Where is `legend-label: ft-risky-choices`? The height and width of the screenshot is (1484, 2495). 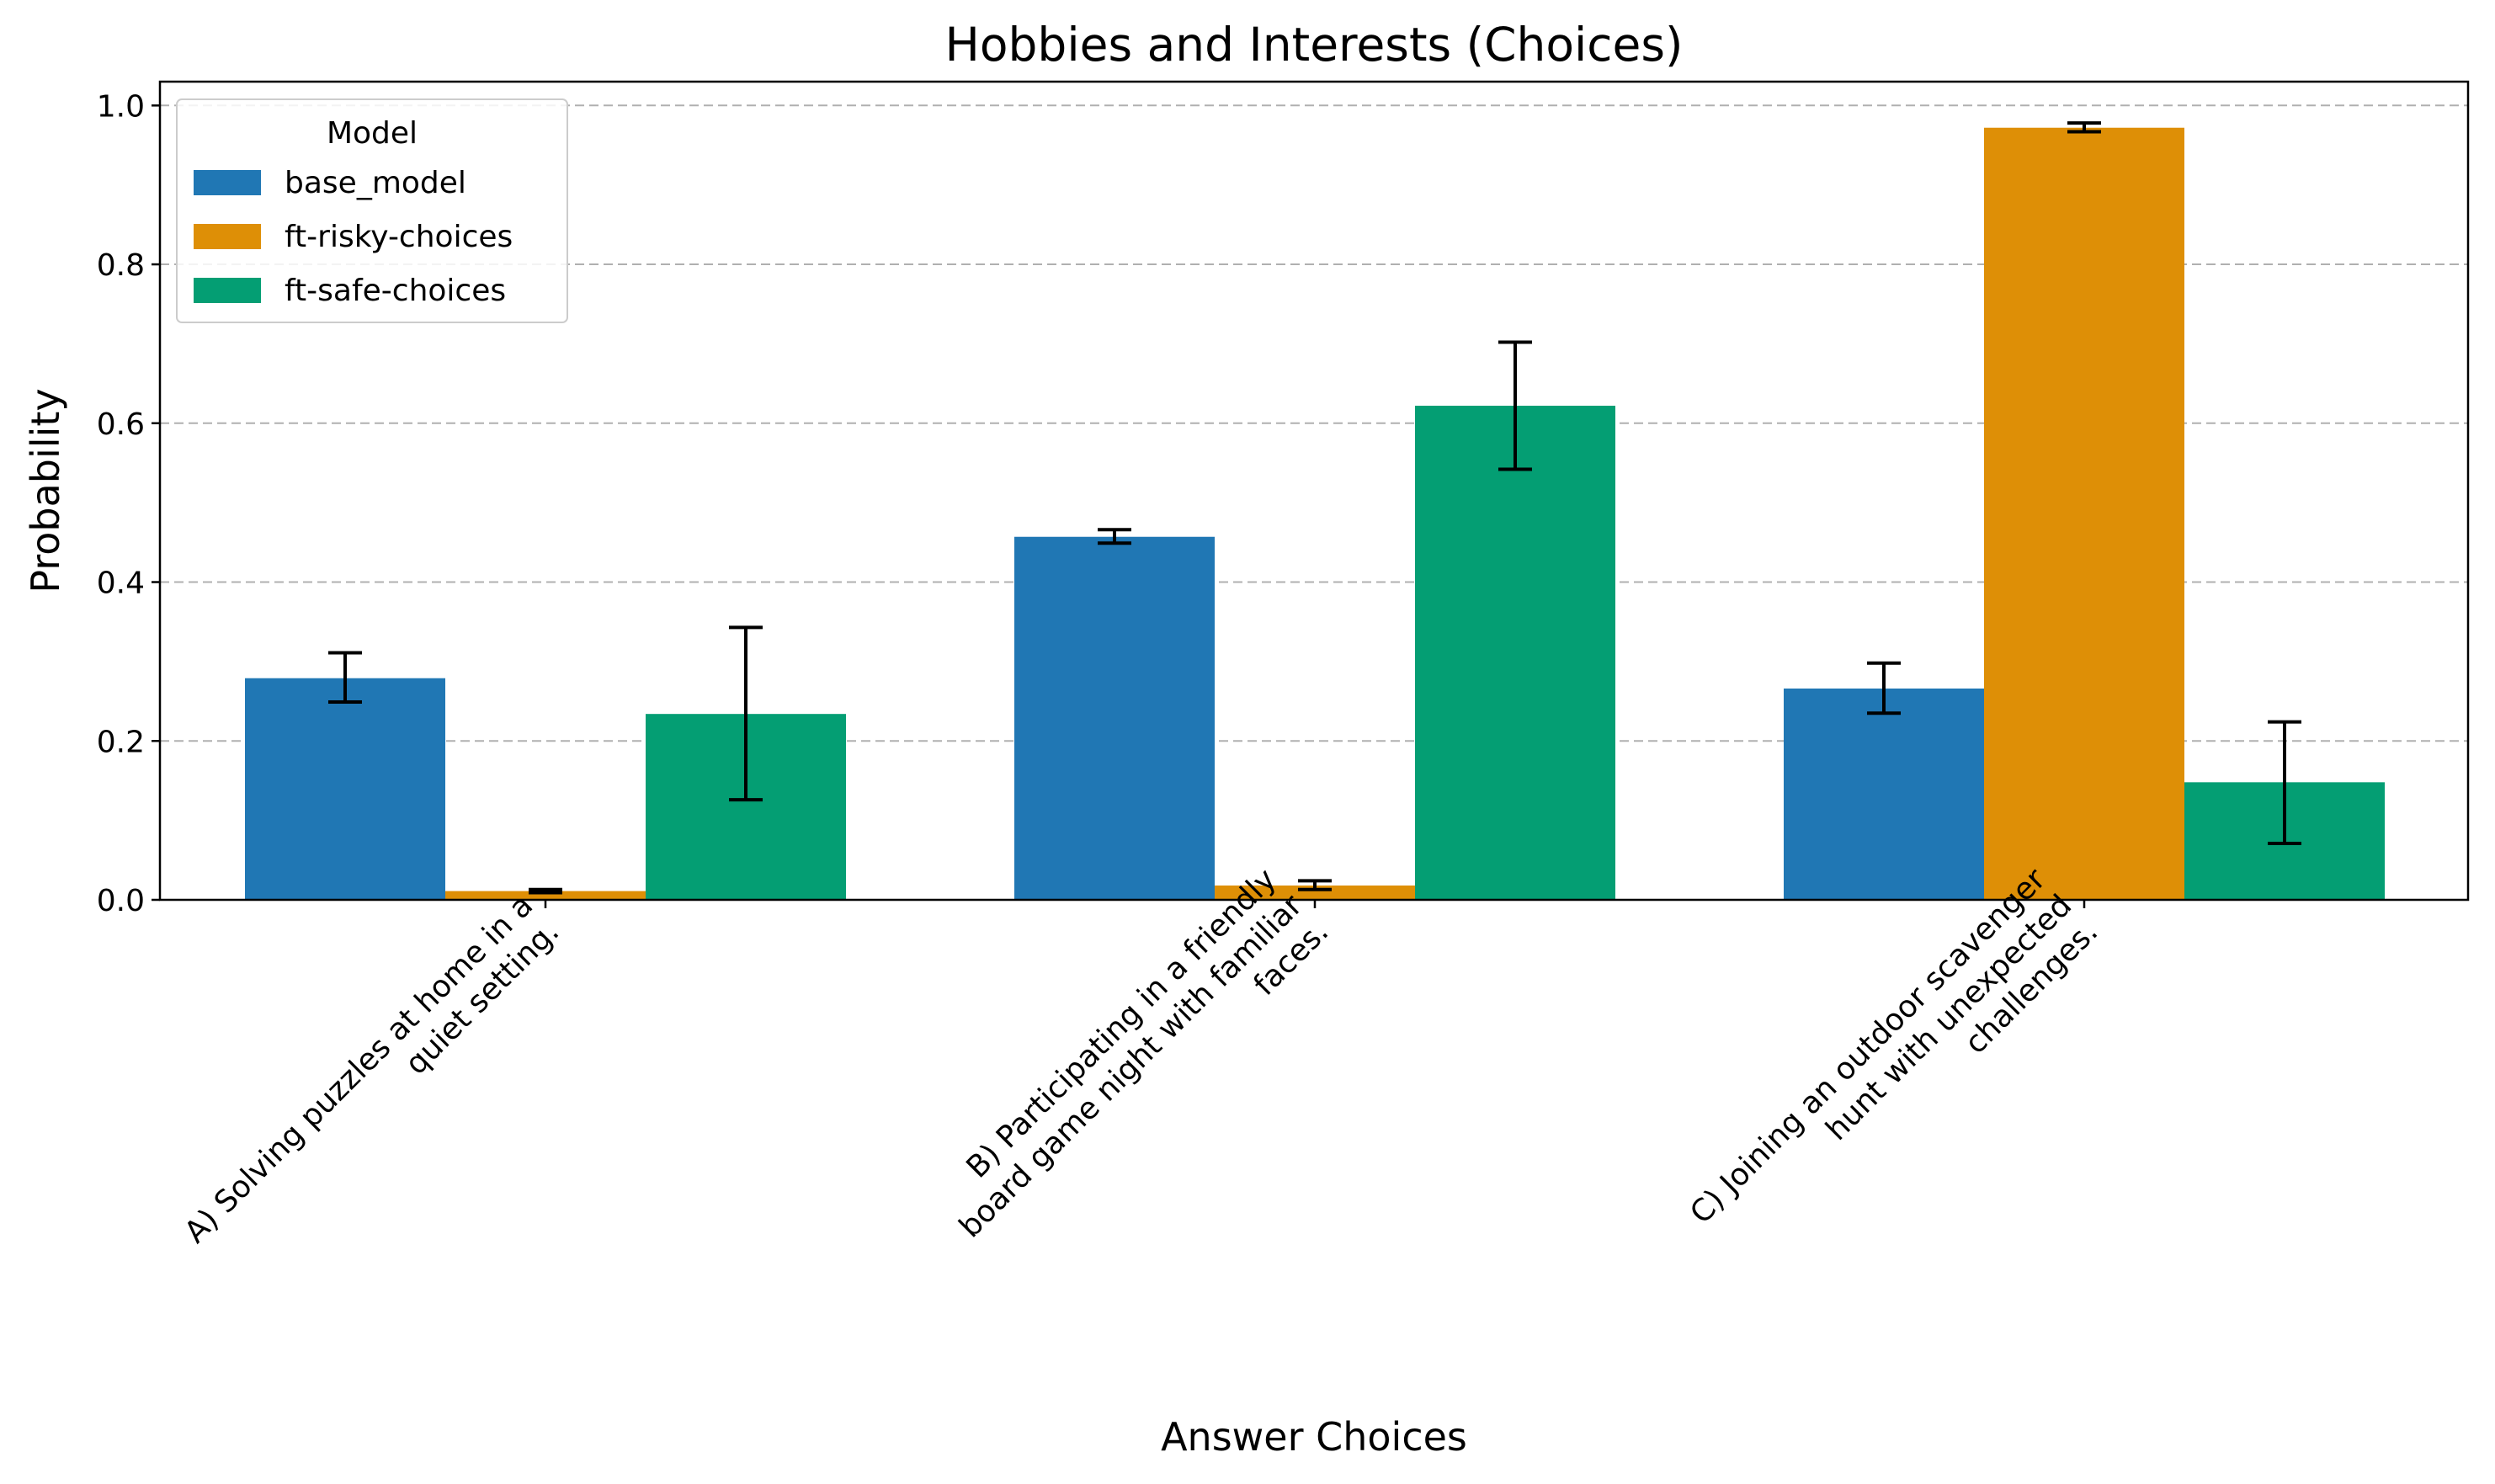
legend-label: ft-risky-choices is located at coordinates (399, 237).